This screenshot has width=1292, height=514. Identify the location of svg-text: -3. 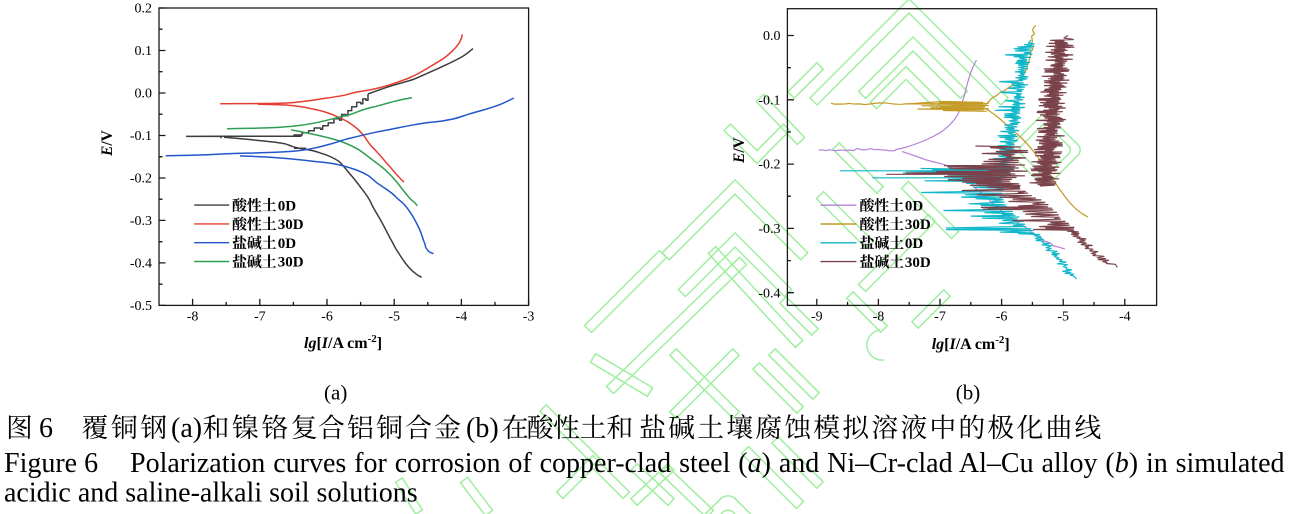
(529, 317).